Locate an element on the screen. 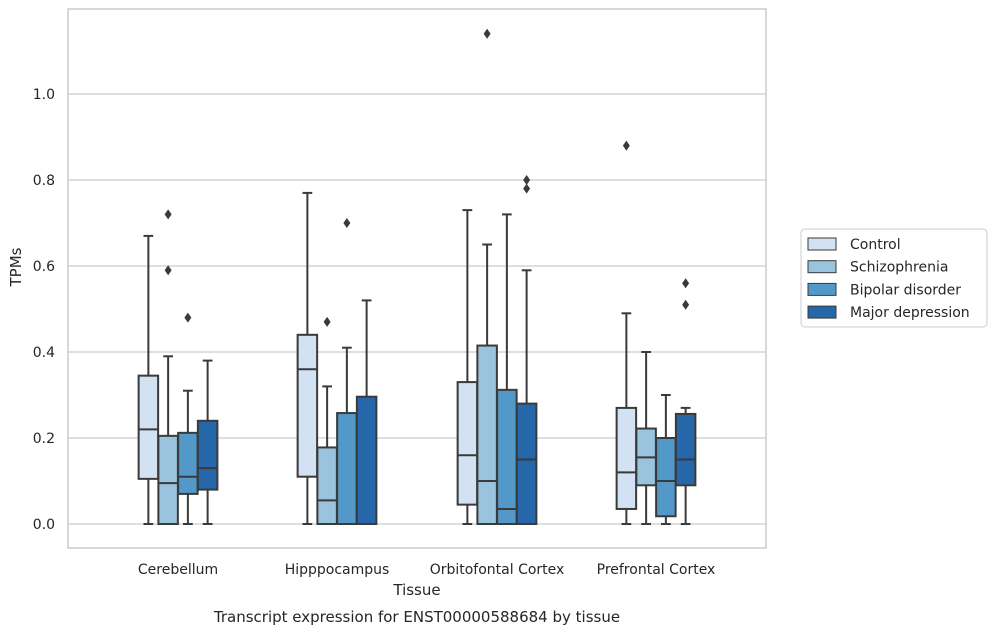 The image size is (997, 634). x-axis-label: Tissue is located at coordinates (416, 590).